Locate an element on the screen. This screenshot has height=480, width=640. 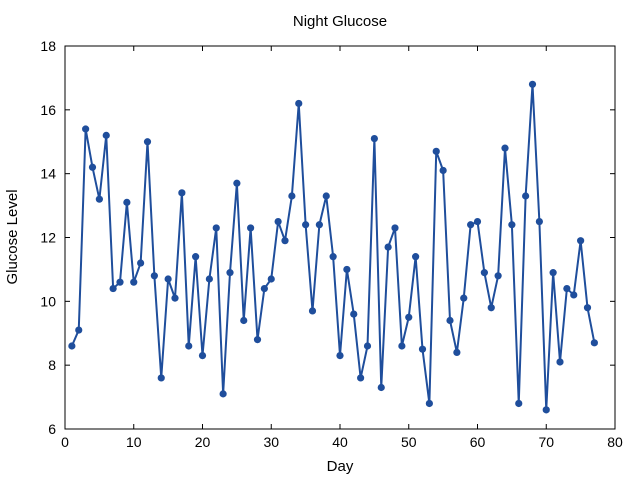
y-axis-label: Glucose Level is located at coordinates (12, 236).